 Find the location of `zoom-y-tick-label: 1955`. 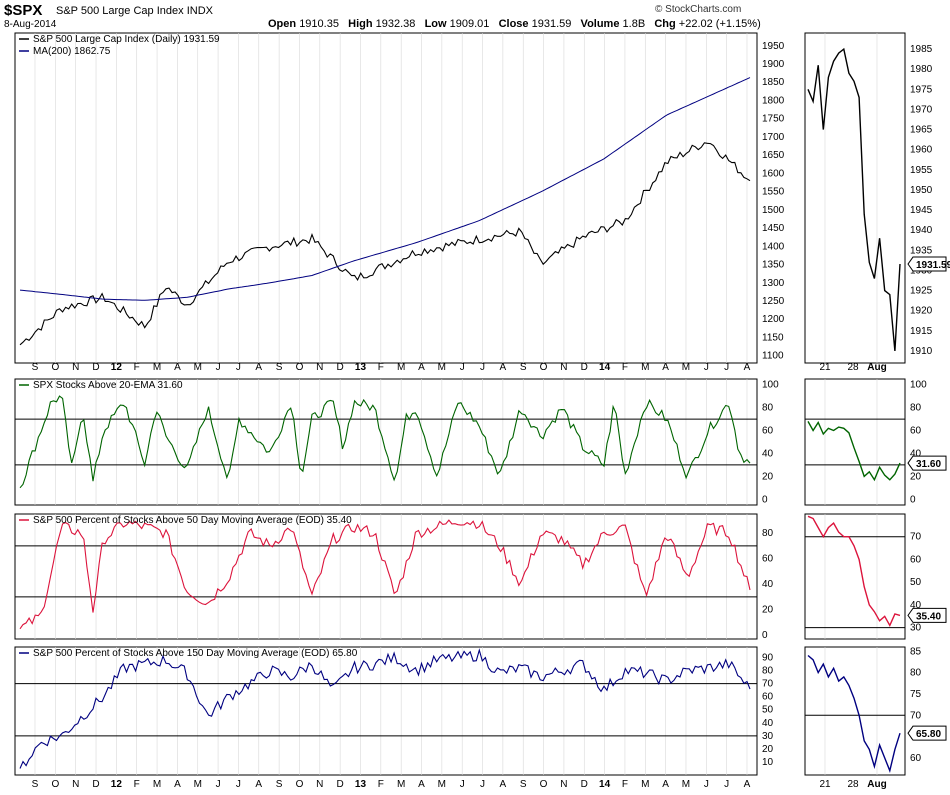

zoom-y-tick-label: 1955 is located at coordinates (921, 170).